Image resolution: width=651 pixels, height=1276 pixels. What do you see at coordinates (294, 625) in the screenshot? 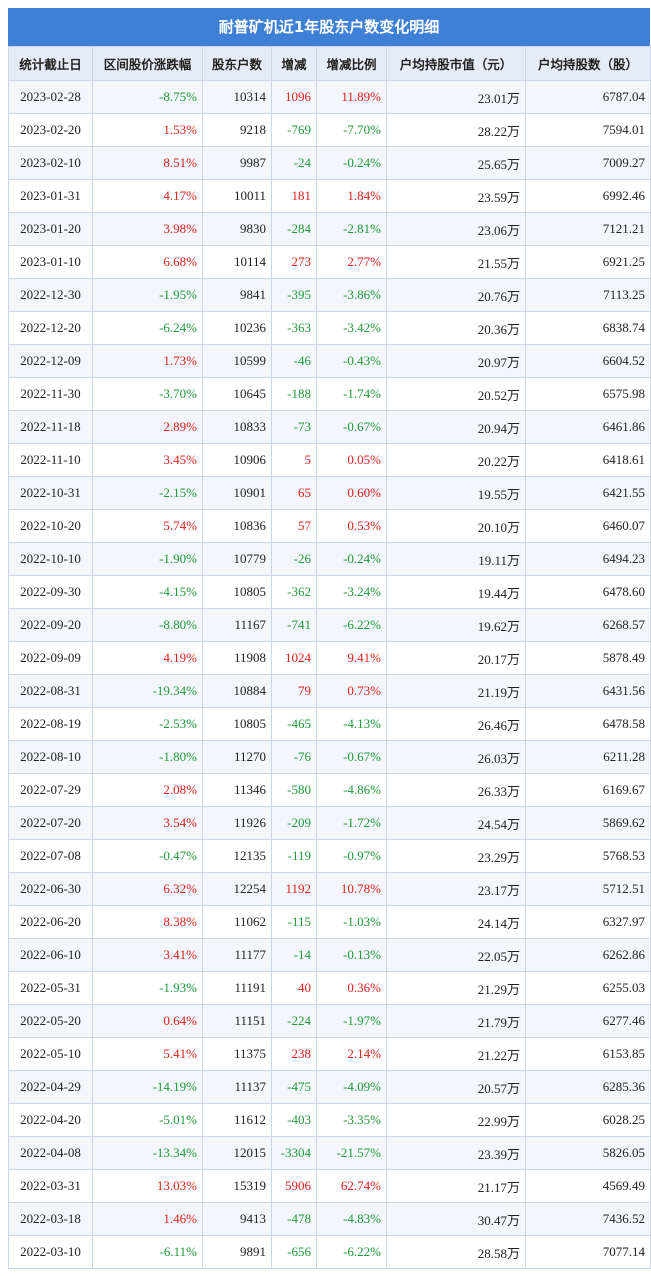
I see `table-cell: -741` at bounding box center [294, 625].